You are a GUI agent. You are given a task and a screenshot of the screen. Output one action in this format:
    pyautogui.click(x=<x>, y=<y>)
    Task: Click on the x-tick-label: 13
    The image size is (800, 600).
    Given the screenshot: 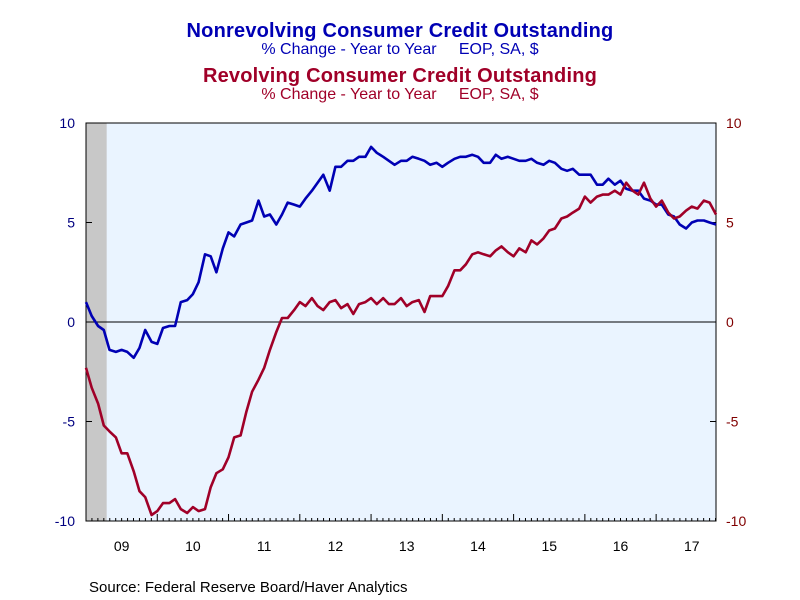 What is the action you would take?
    pyautogui.click(x=407, y=546)
    